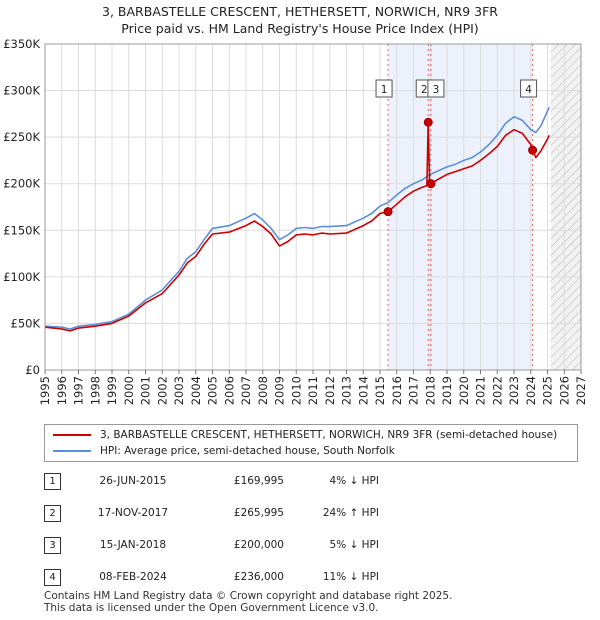 The image size is (600, 620). Describe the element at coordinates (548, 390) in the screenshot. I see `x-tick-label: 2025` at that location.